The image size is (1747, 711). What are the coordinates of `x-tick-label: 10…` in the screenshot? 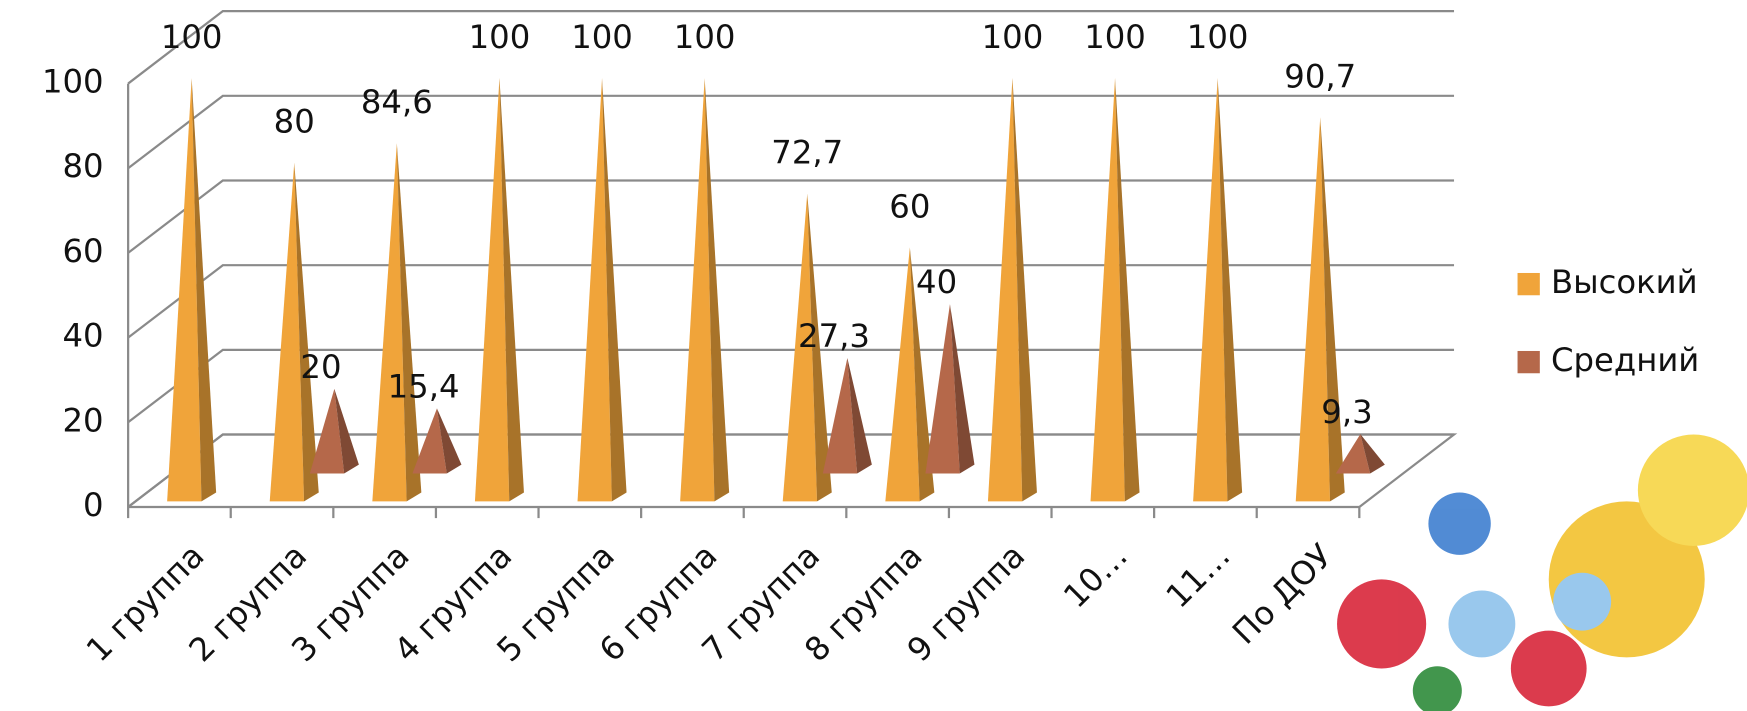 It's located at (1095, 576).